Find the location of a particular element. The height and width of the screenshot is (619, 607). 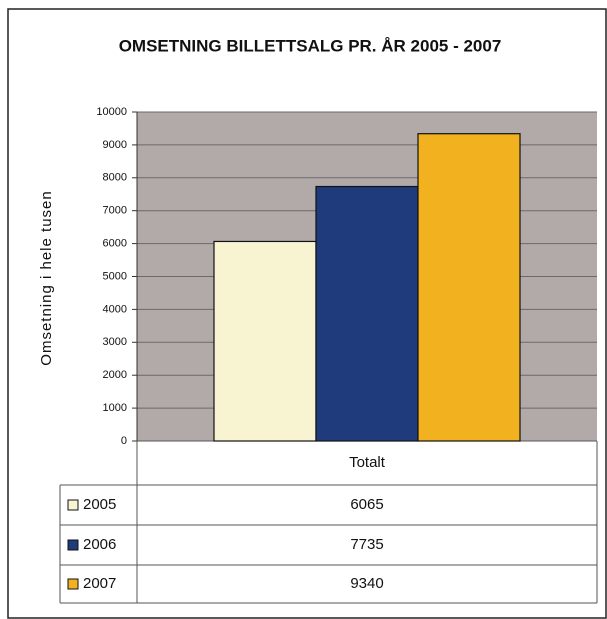

table-value: 9340 is located at coordinates (366, 583).